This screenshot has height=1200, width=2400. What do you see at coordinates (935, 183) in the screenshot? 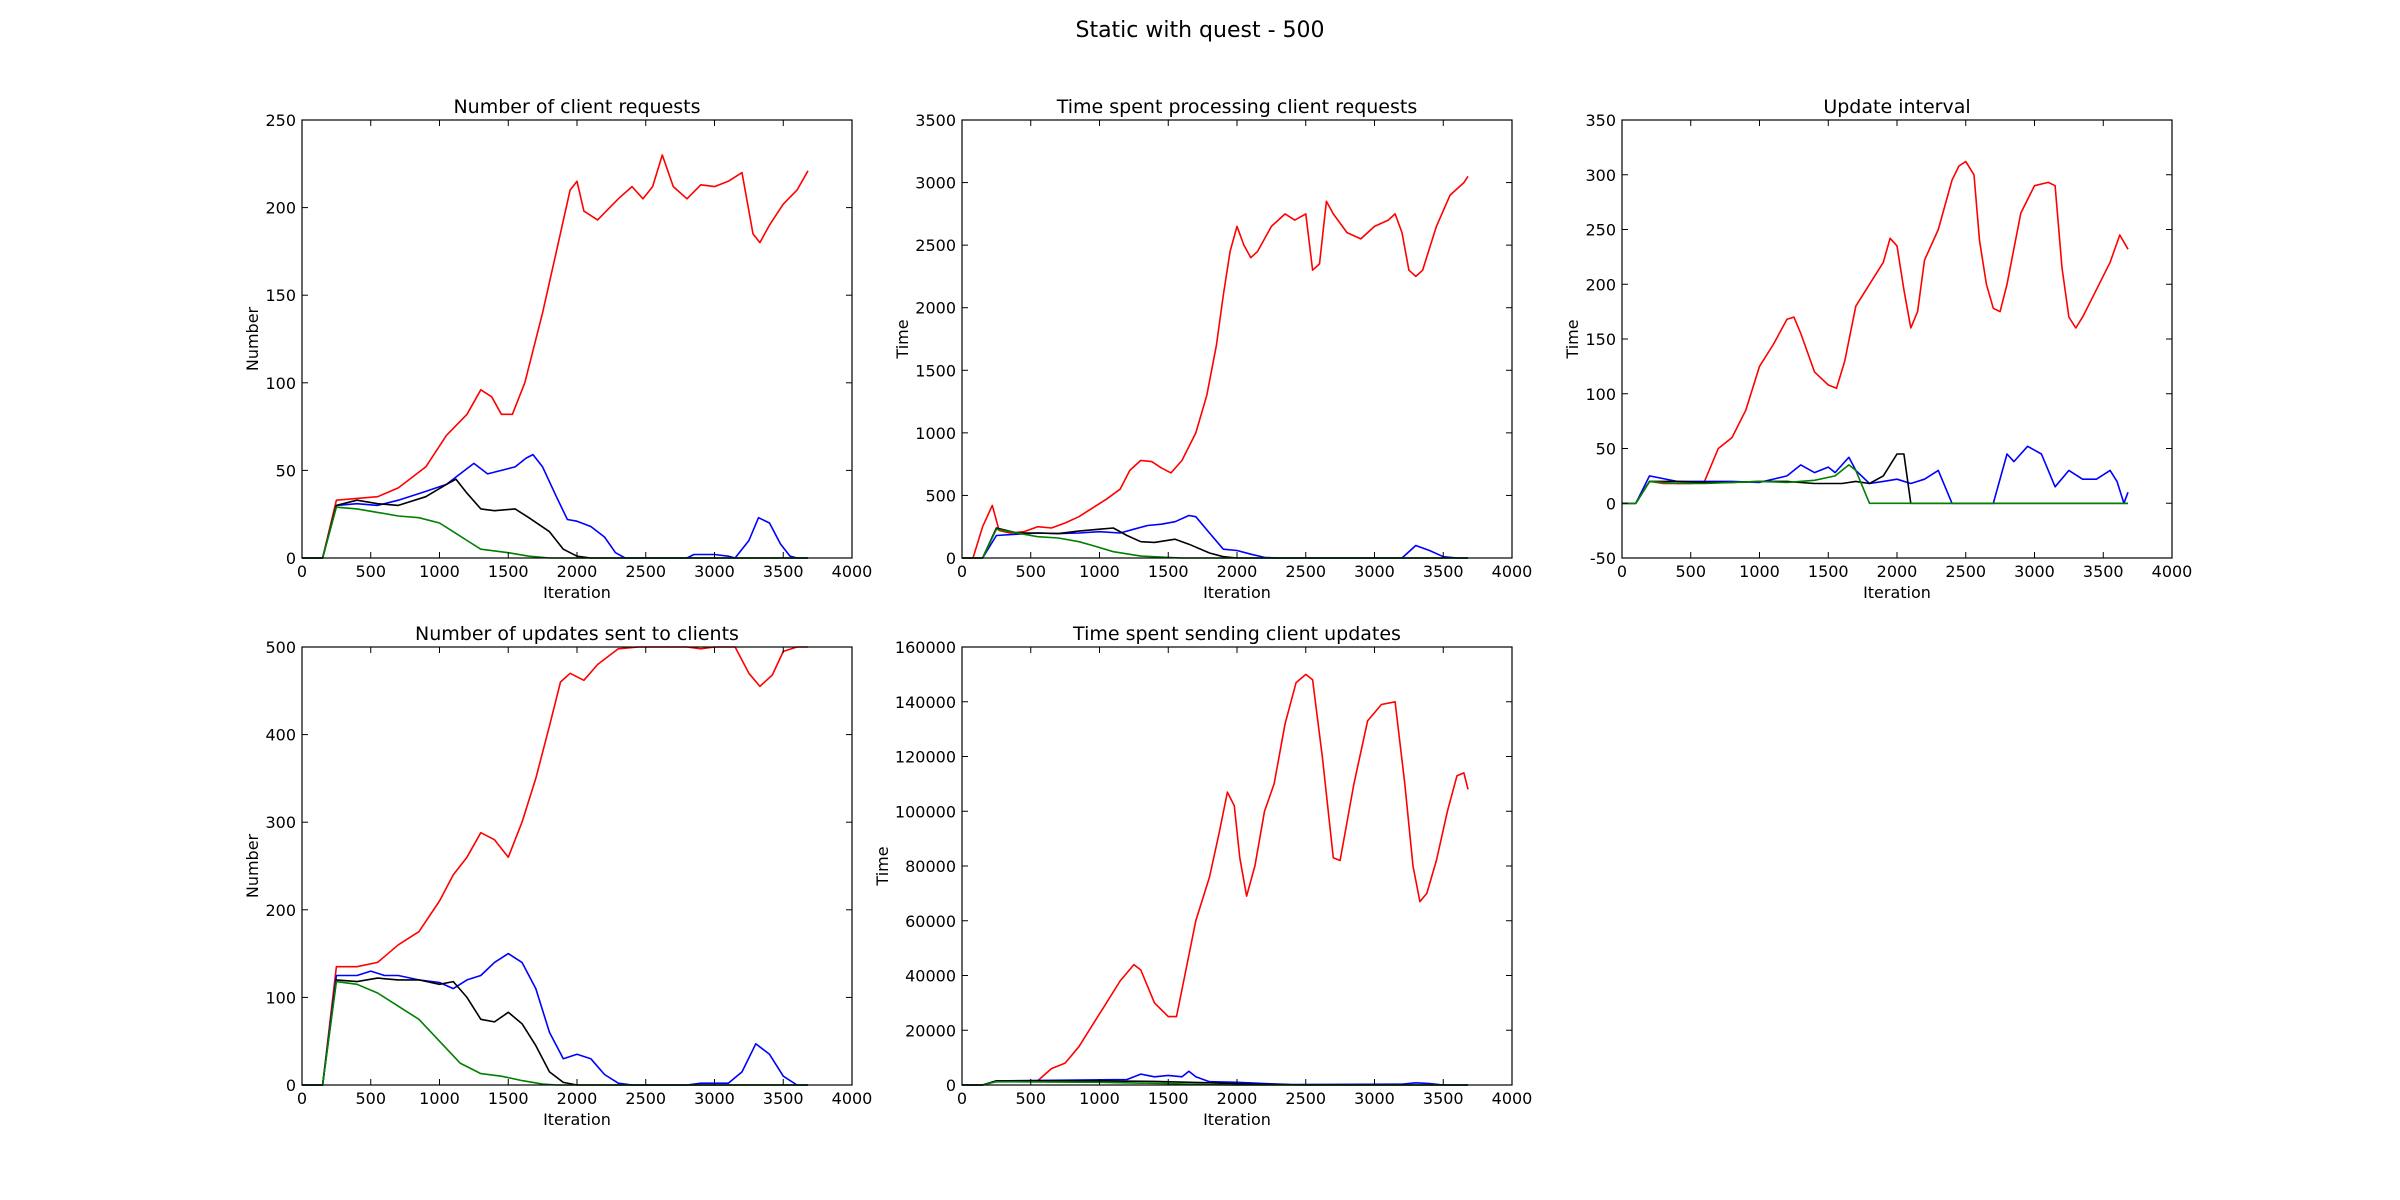
I see `y-tick-label: 3000` at bounding box center [935, 183].